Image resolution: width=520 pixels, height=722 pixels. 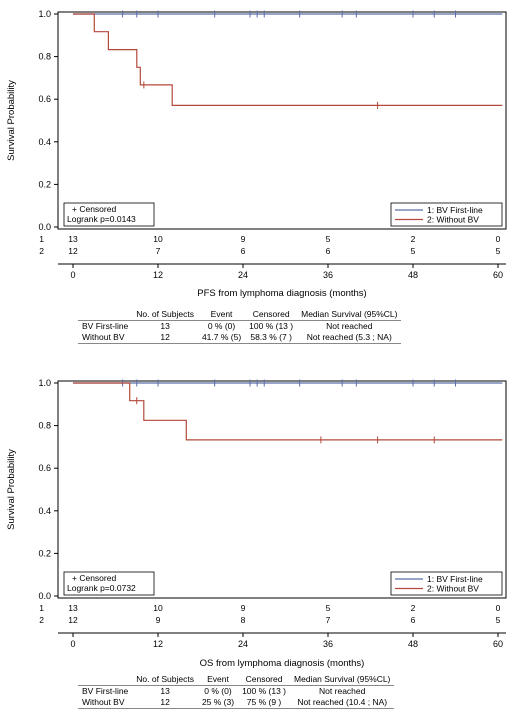 What do you see at coordinates (455, 579) in the screenshot?
I see `legend-label: 1: BV First-line` at bounding box center [455, 579].